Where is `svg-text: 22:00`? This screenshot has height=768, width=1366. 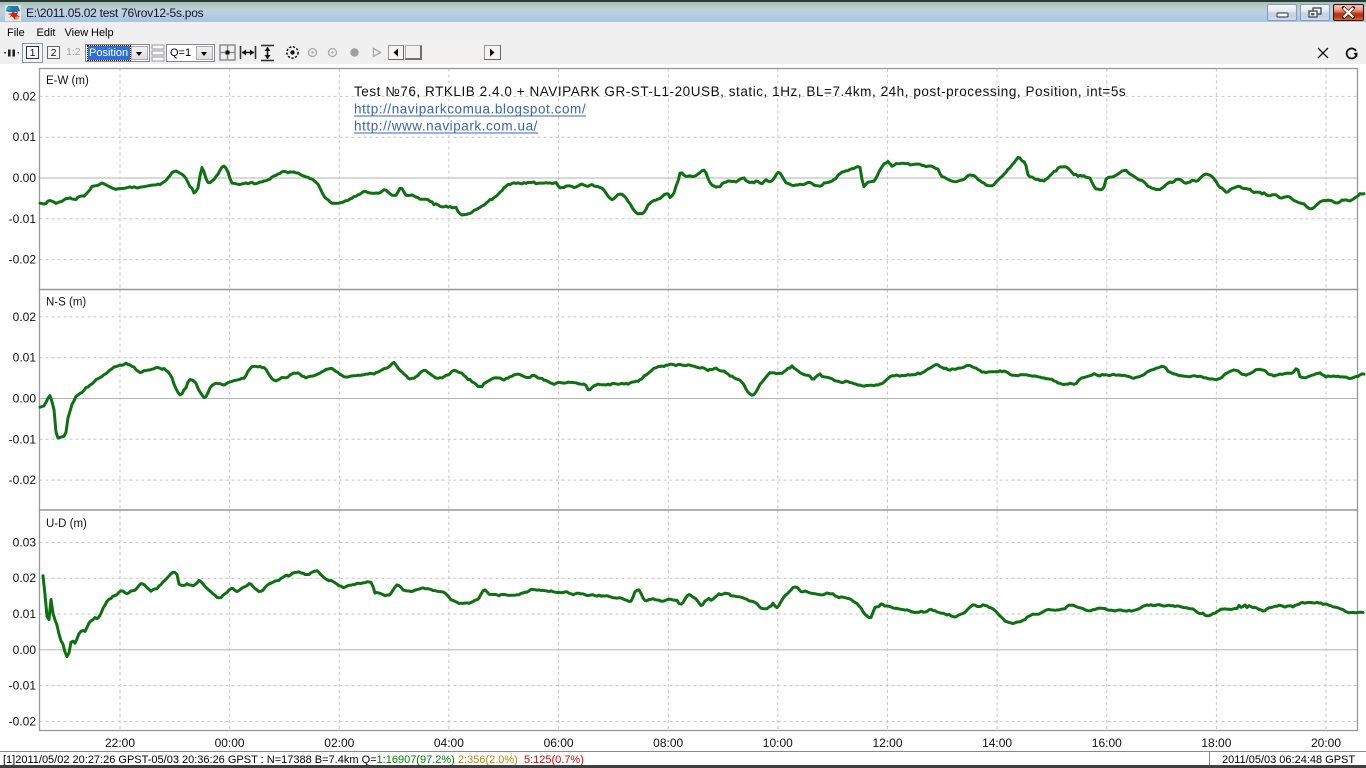
svg-text: 22:00 is located at coordinates (120, 743).